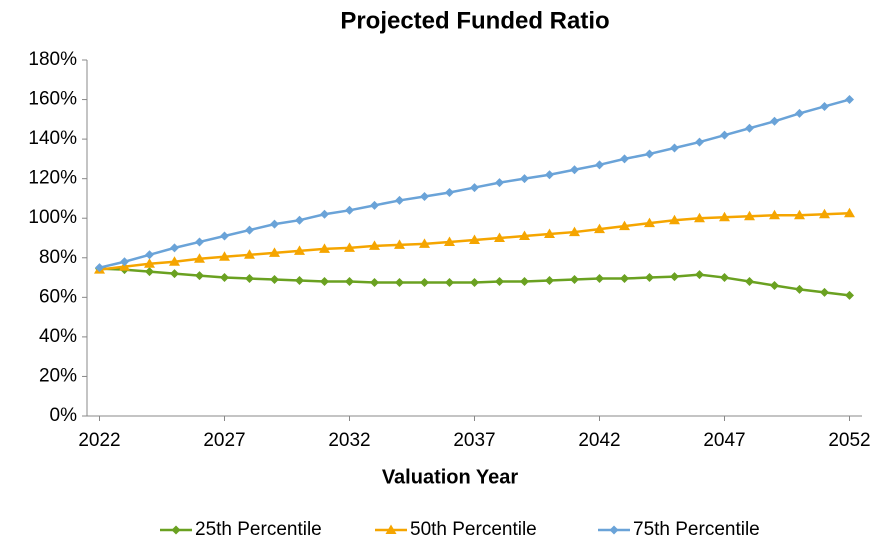  What do you see at coordinates (58, 336) in the screenshot?
I see `y-tick-label: 40%` at bounding box center [58, 336].